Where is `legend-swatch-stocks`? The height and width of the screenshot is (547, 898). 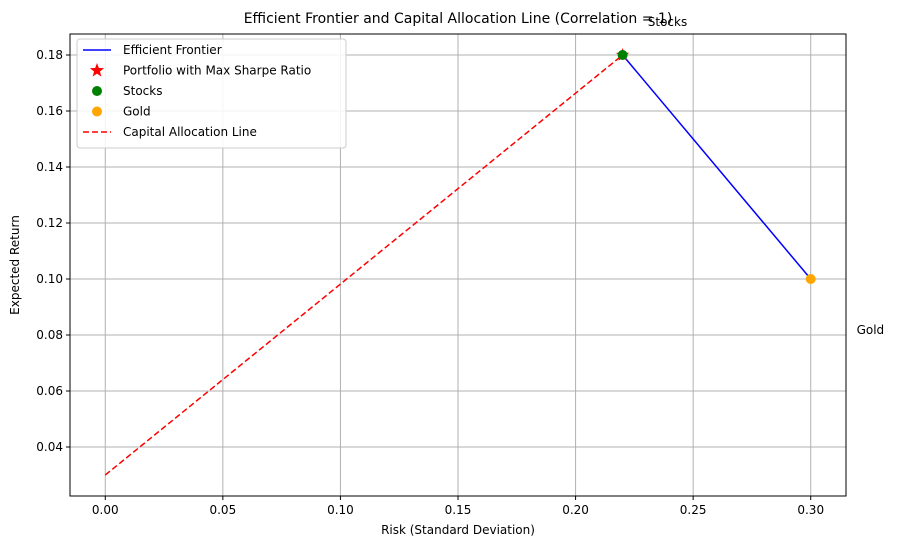 legend-swatch-stocks is located at coordinates (97, 91).